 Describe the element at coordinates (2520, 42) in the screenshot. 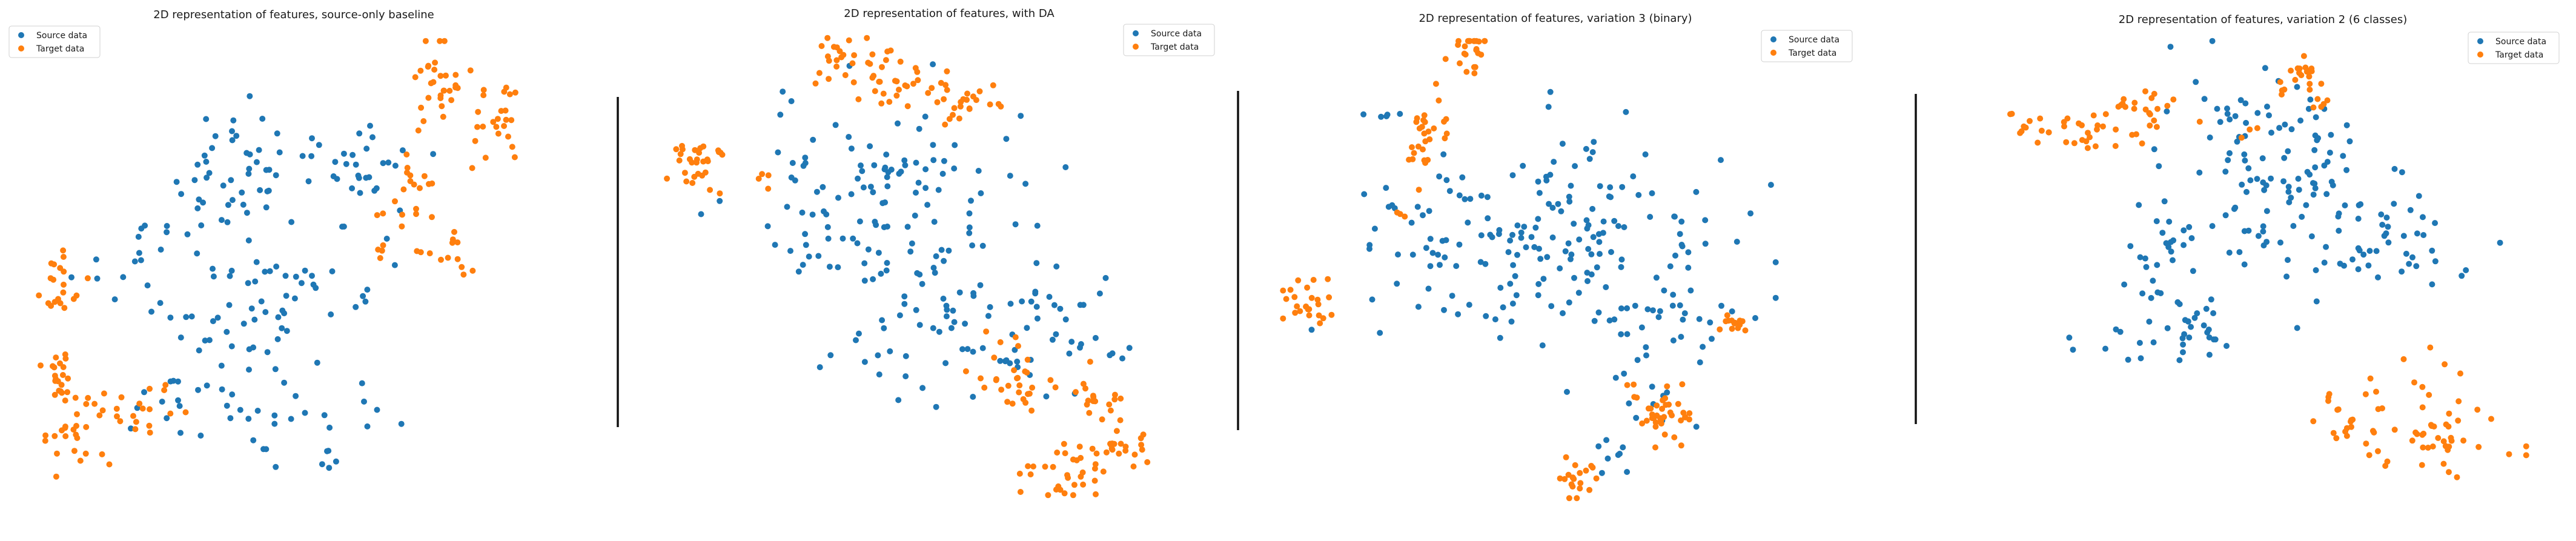

I see `chart-4-legend-source-label: Source data` at that location.